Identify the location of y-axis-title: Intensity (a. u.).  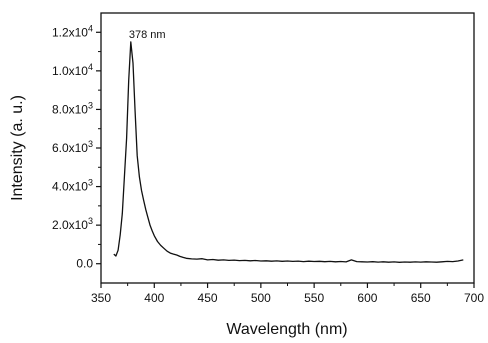
(17, 148).